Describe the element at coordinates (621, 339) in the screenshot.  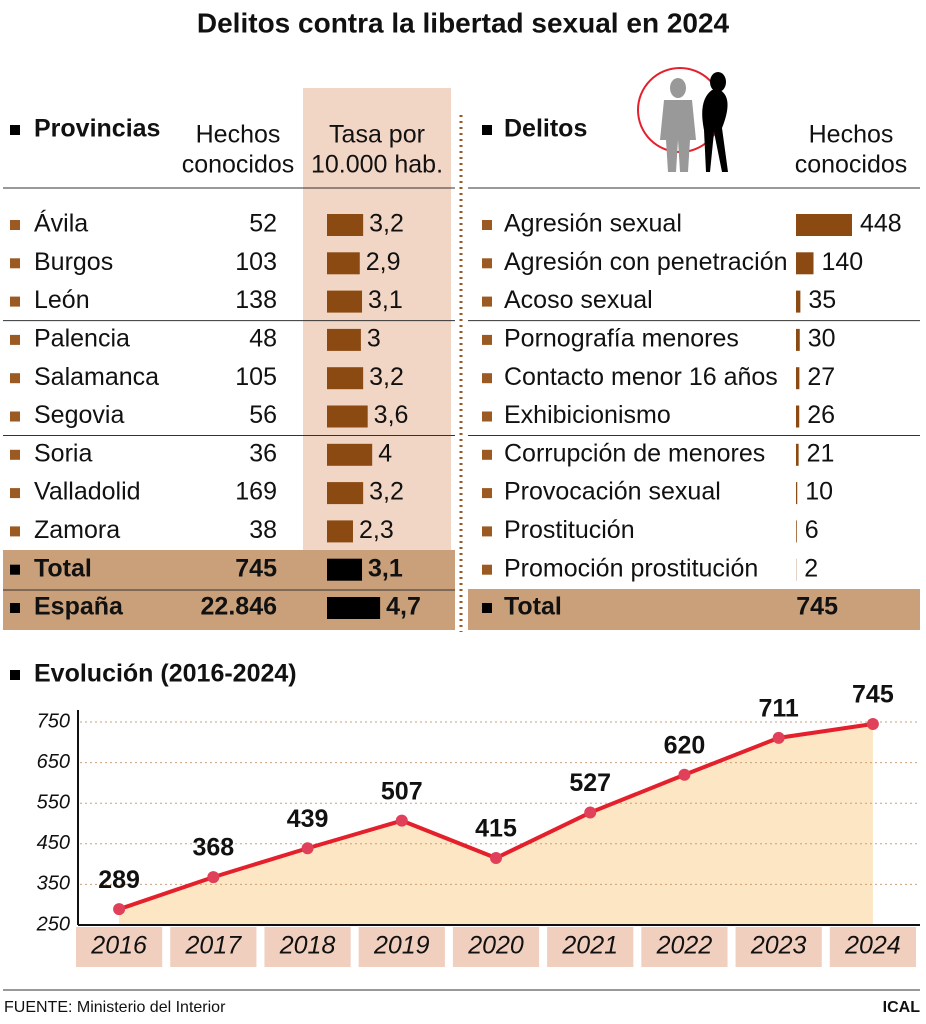
I see `crime-name: Pornografía menores` at that location.